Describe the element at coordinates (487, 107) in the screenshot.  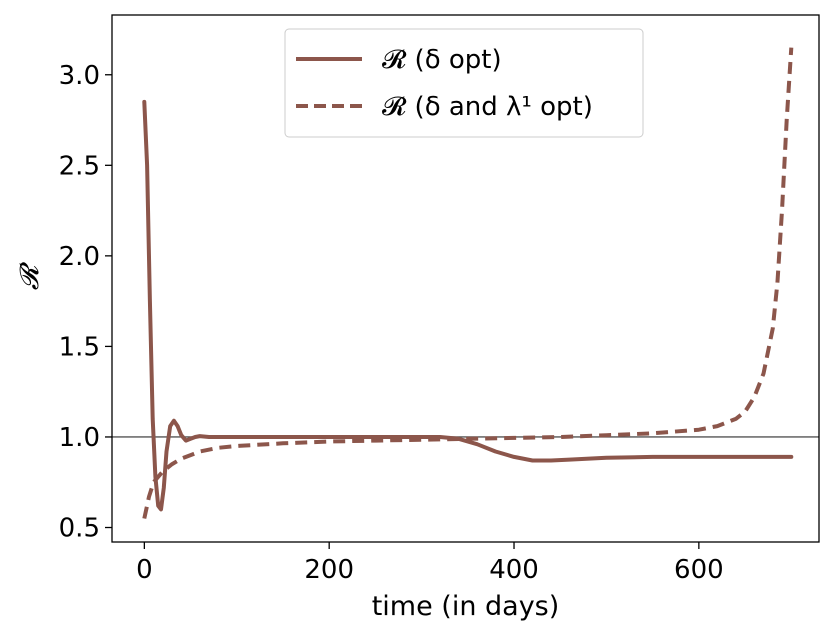
I see `legend-label-dashed: 𝓡 (δ and λ¹ opt)` at that location.